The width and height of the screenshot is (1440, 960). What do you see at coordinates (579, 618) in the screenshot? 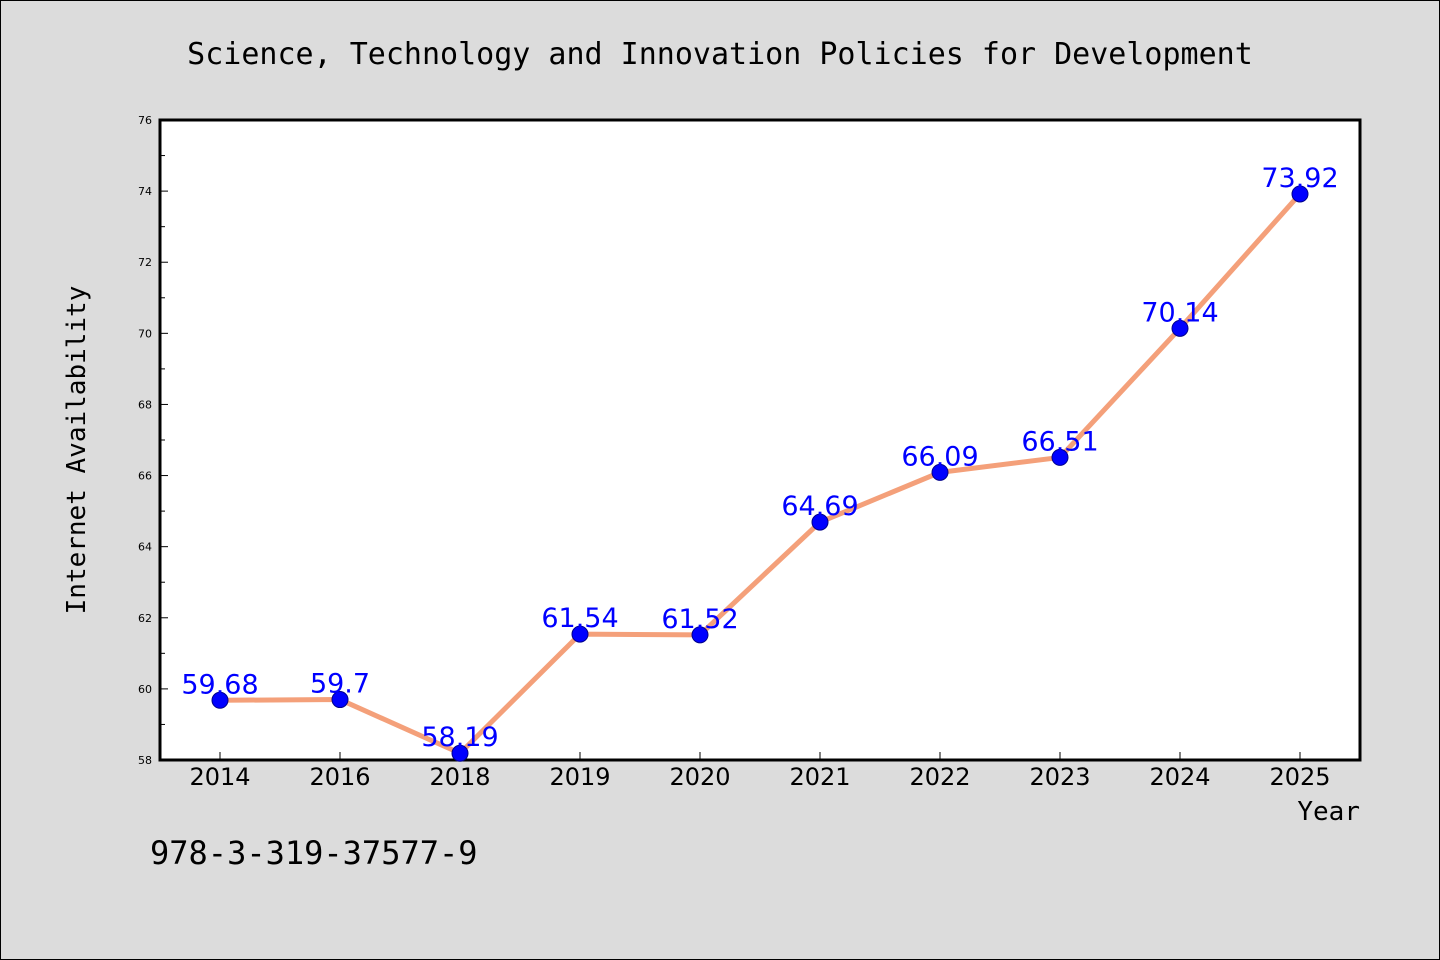
I see `data-label: 61.54` at bounding box center [579, 618].